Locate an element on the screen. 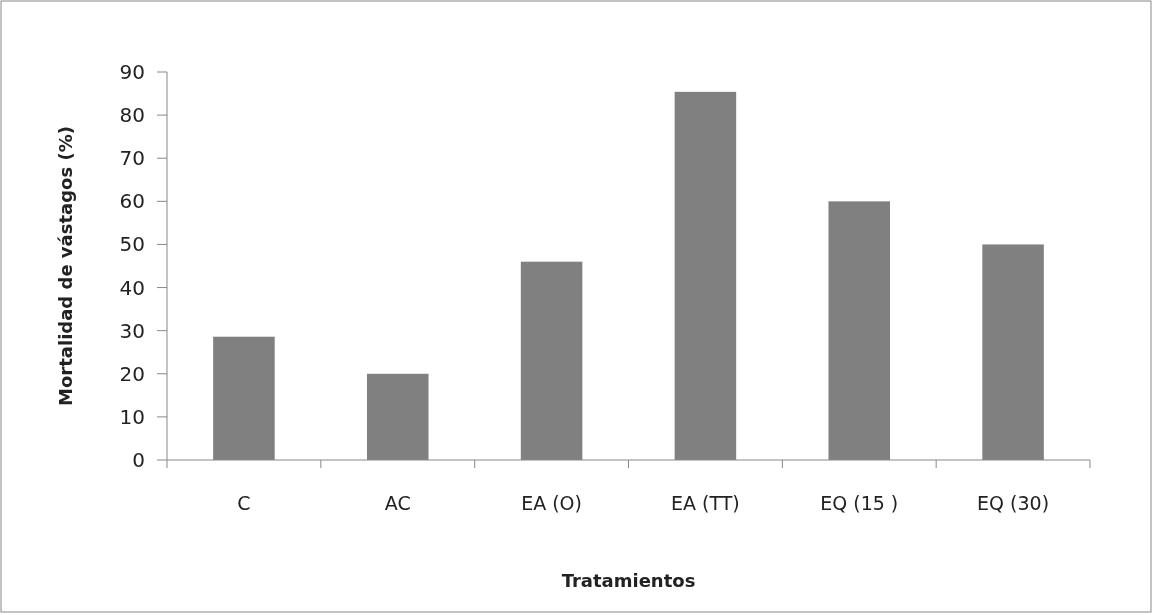  y-tick-label: 40 is located at coordinates (132, 287).